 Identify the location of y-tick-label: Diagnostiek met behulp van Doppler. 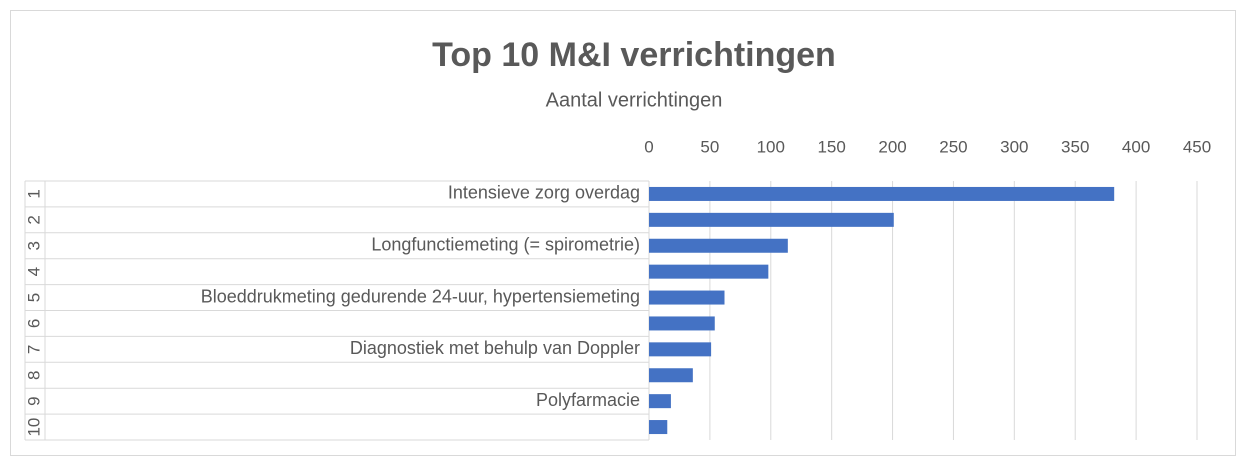
(495, 348).